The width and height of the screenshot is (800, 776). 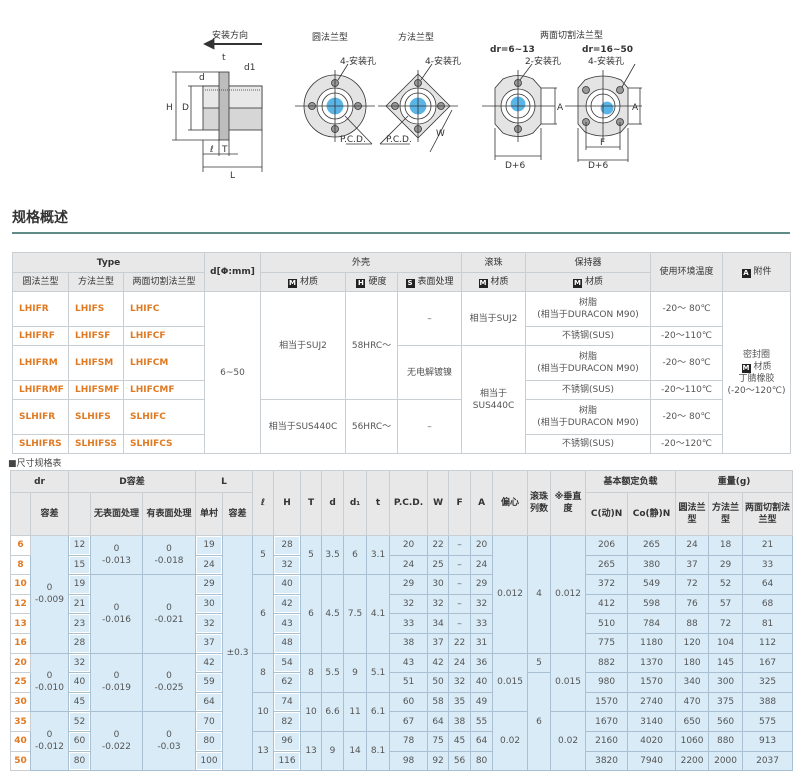 What do you see at coordinates (510, 682) in the screenshot?
I see `eccentricity: 0.015` at bounding box center [510, 682].